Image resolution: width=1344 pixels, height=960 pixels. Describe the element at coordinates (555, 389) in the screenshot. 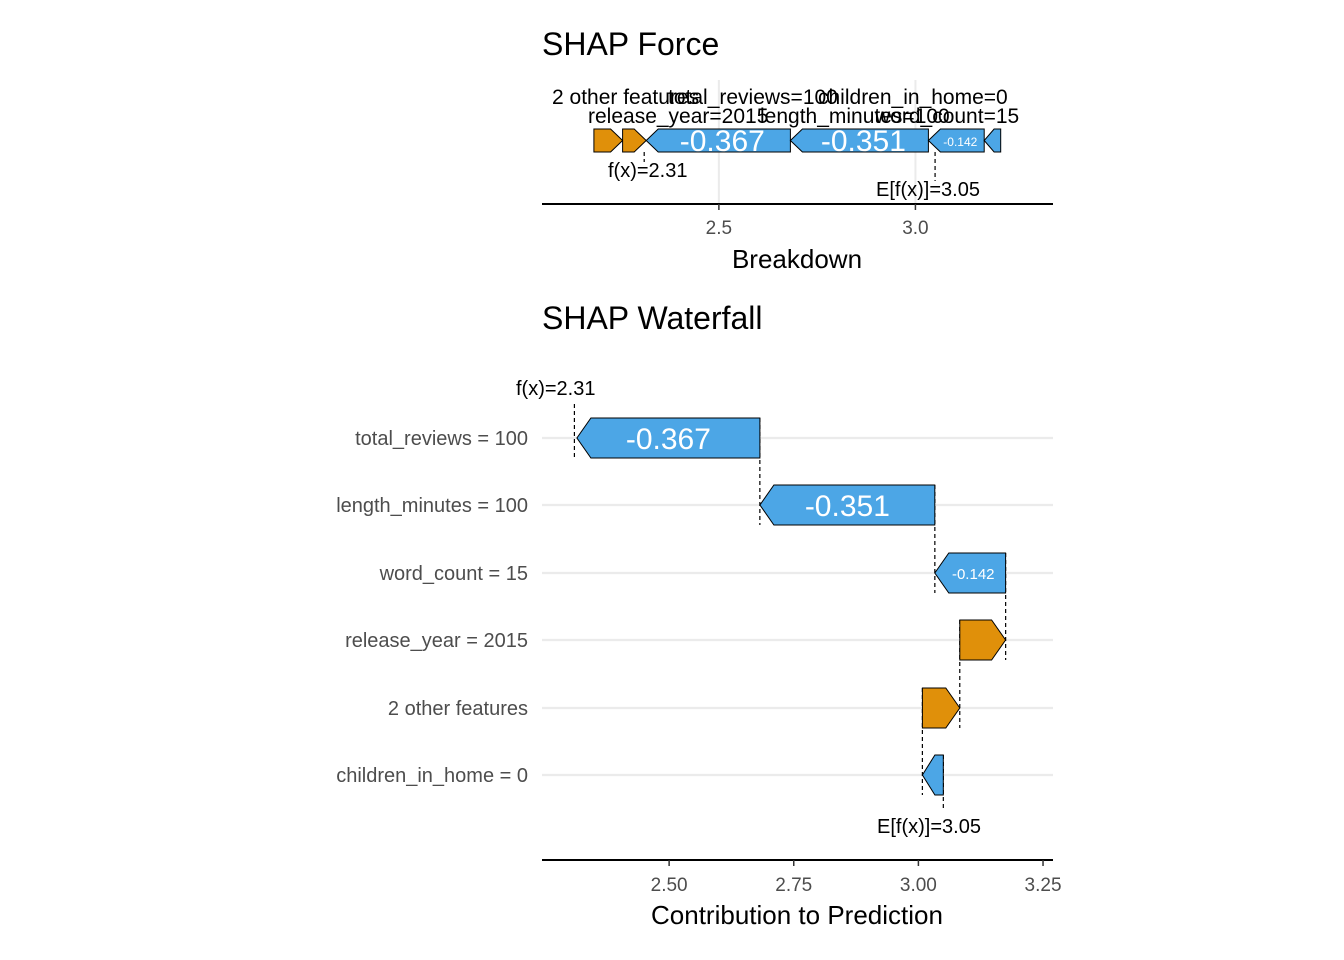

I see `waterfall-fx-label: f(x)=2.31` at that location.